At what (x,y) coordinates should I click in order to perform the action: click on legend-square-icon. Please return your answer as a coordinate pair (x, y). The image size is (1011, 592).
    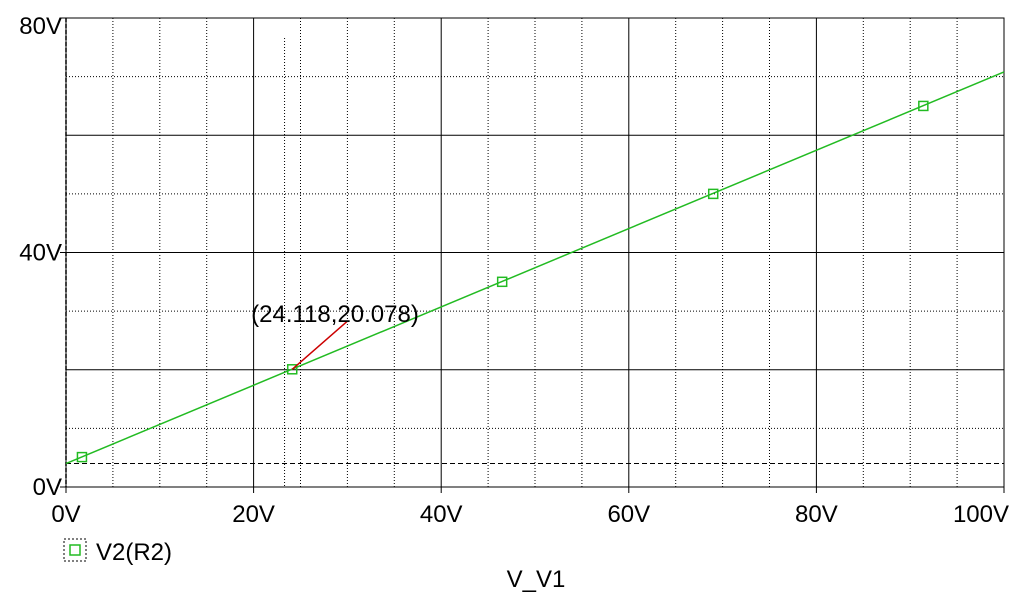
    Looking at the image, I should click on (75, 550).